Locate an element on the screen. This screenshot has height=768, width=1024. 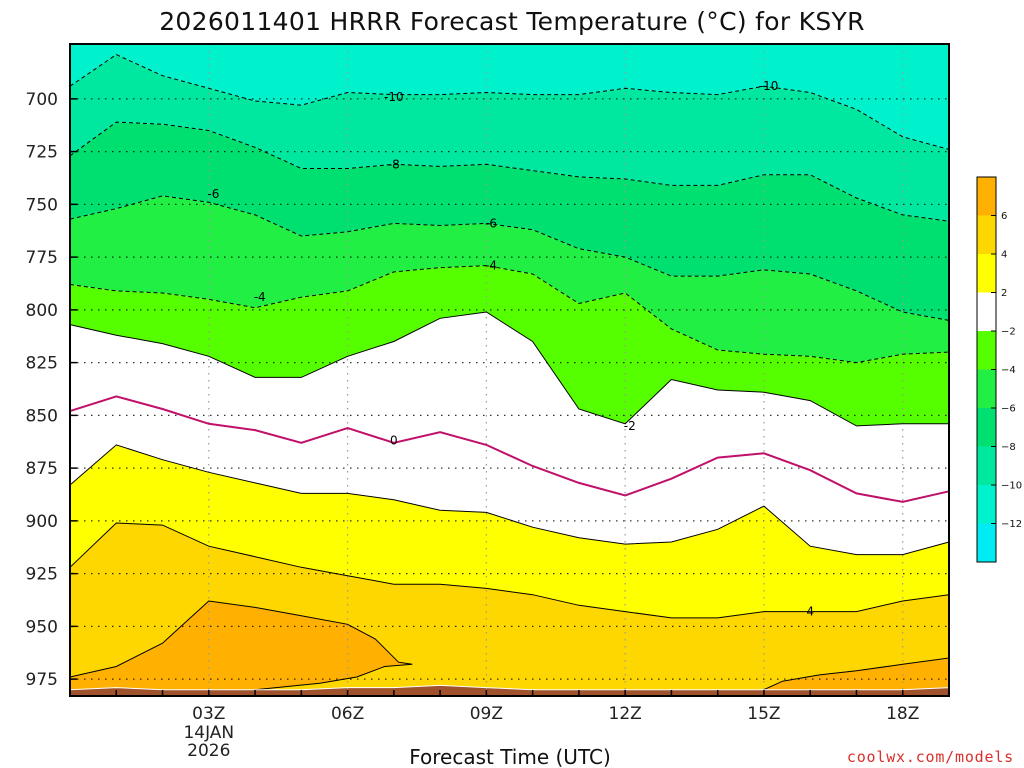
contour-label-5: -4 is located at coordinates (260, 297).